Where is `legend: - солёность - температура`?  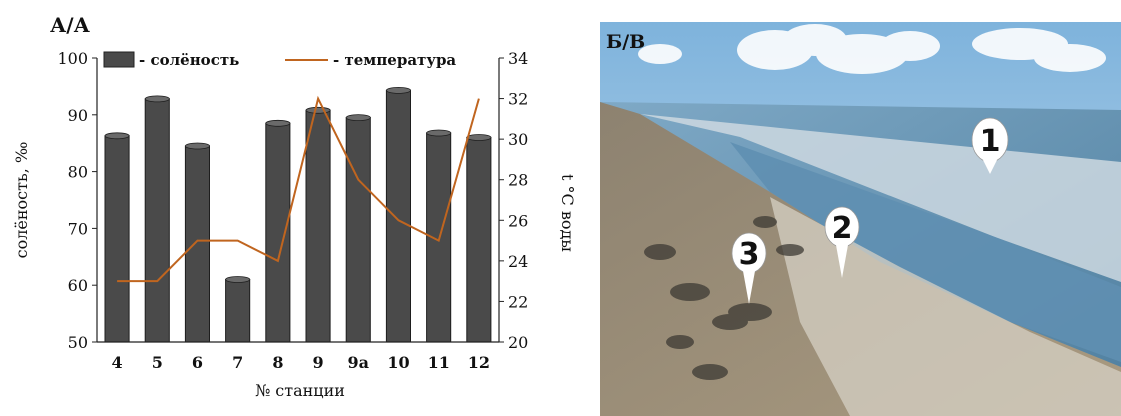 legend: - солёность - температура is located at coordinates (279, 60).